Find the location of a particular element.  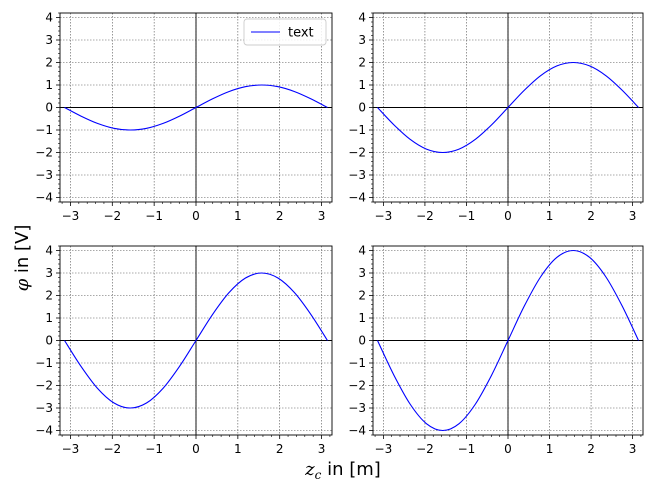

x-axis-label-symbol: z is located at coordinates (309, 469).